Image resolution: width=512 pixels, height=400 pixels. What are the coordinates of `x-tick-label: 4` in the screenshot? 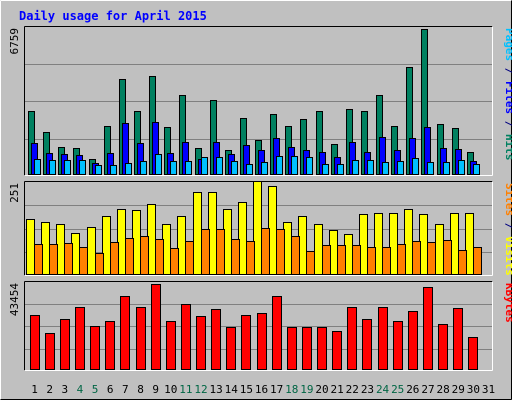 It's located at (80, 389).